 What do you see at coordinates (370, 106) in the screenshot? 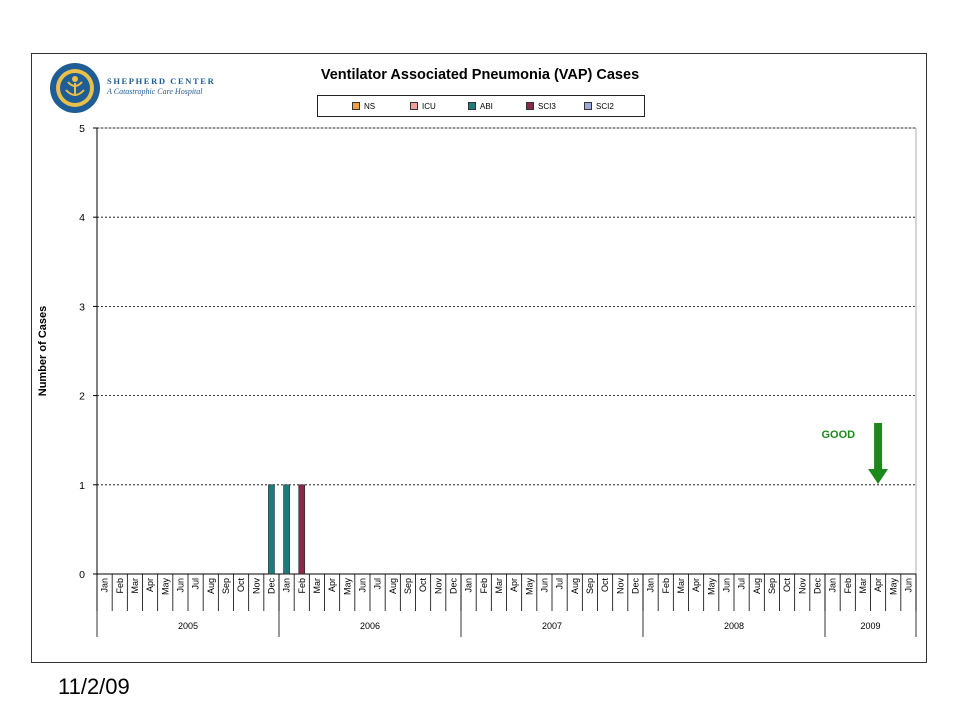
I see `legend-label: NS` at bounding box center [370, 106].